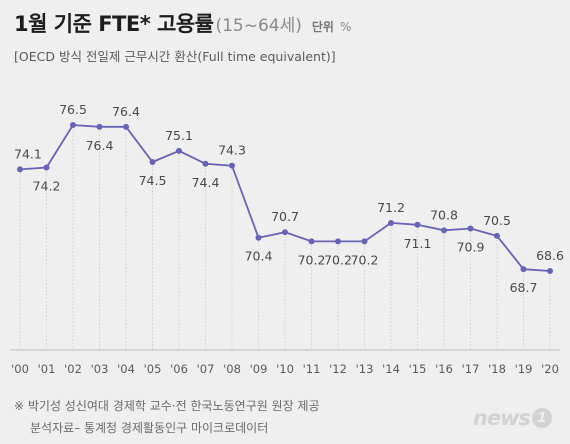  What do you see at coordinates (391, 369) in the screenshot?
I see `x-tick-label: '14` at bounding box center [391, 369].